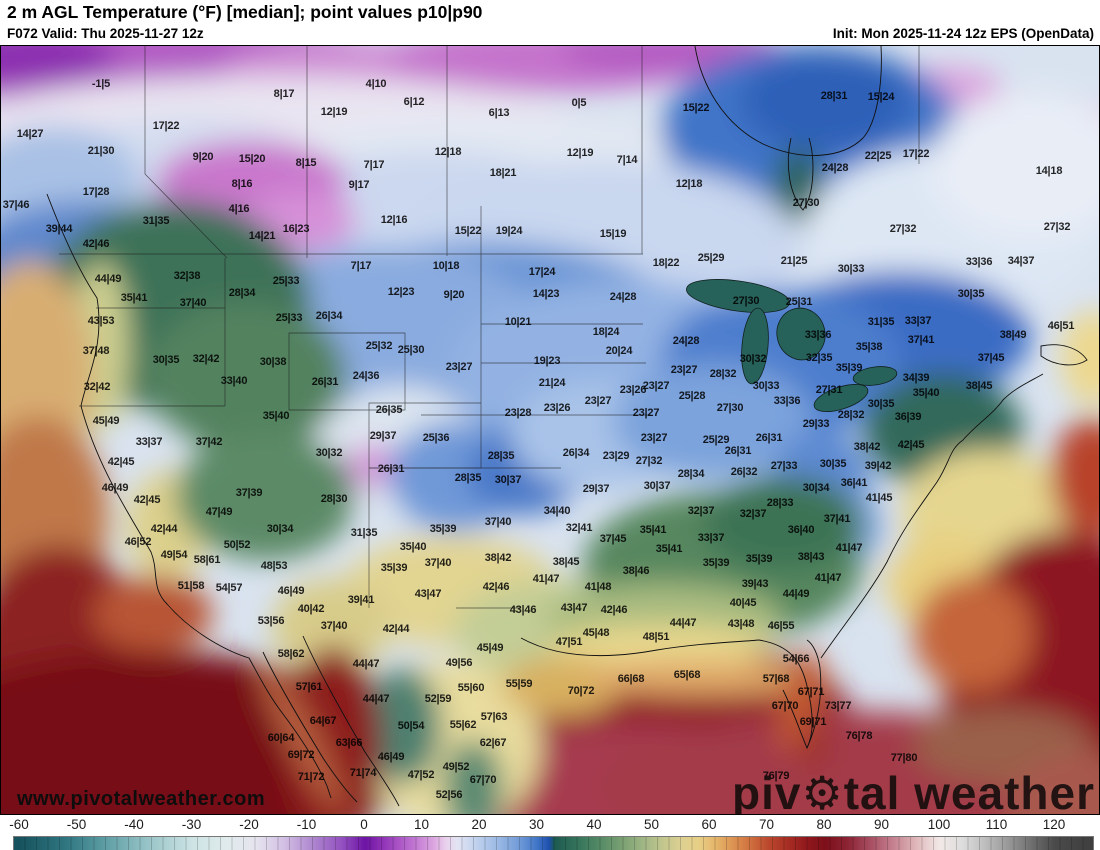 This screenshot has width=1100, height=850. I want to click on point-value: 12|23, so click(401, 292).